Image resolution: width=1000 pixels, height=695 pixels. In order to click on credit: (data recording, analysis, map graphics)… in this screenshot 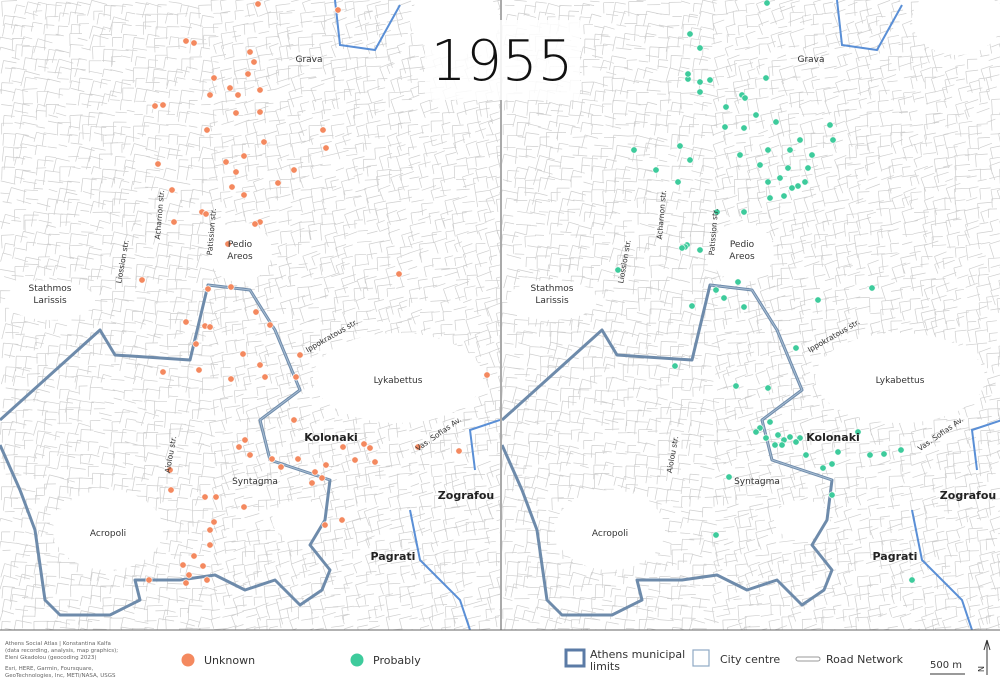, I will do `click(61, 651)`.